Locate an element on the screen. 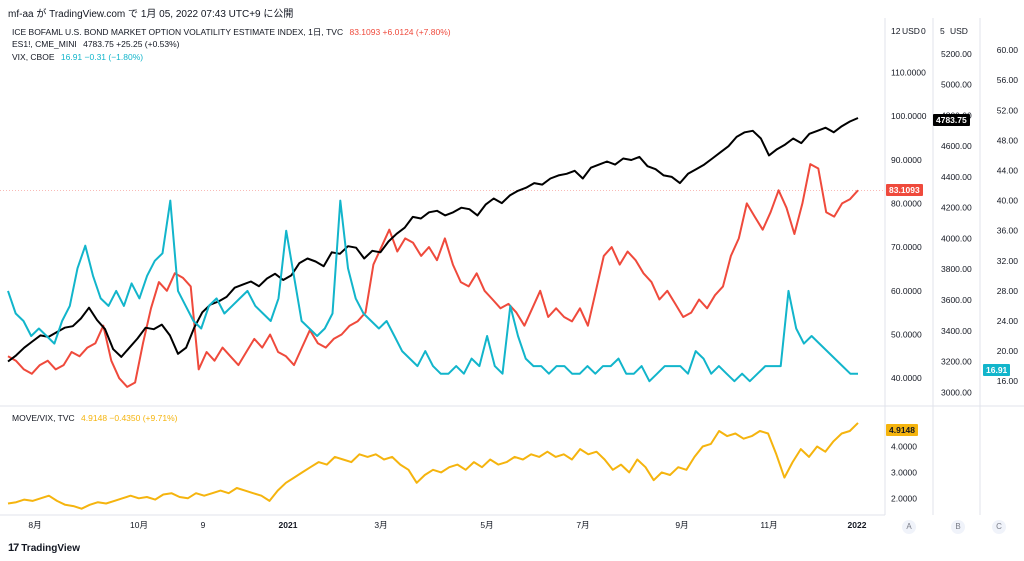  move-axis-tick-label: 100.0000 is located at coordinates (909, 116).